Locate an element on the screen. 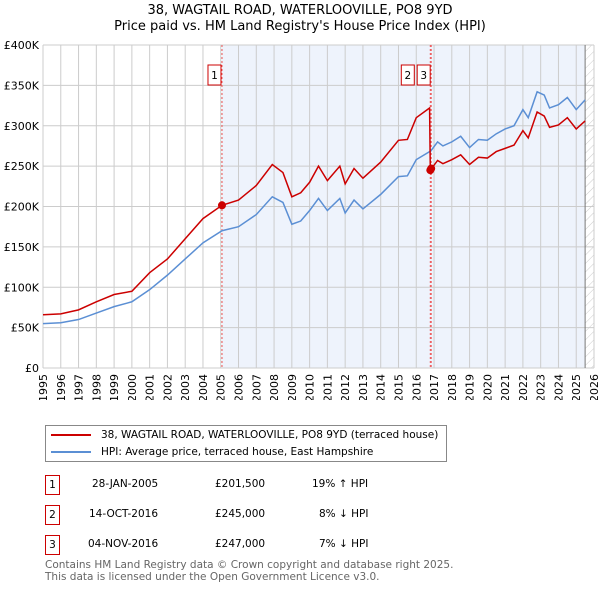 The image size is (600, 590). x-tick-label: 1998 is located at coordinates (96, 387).